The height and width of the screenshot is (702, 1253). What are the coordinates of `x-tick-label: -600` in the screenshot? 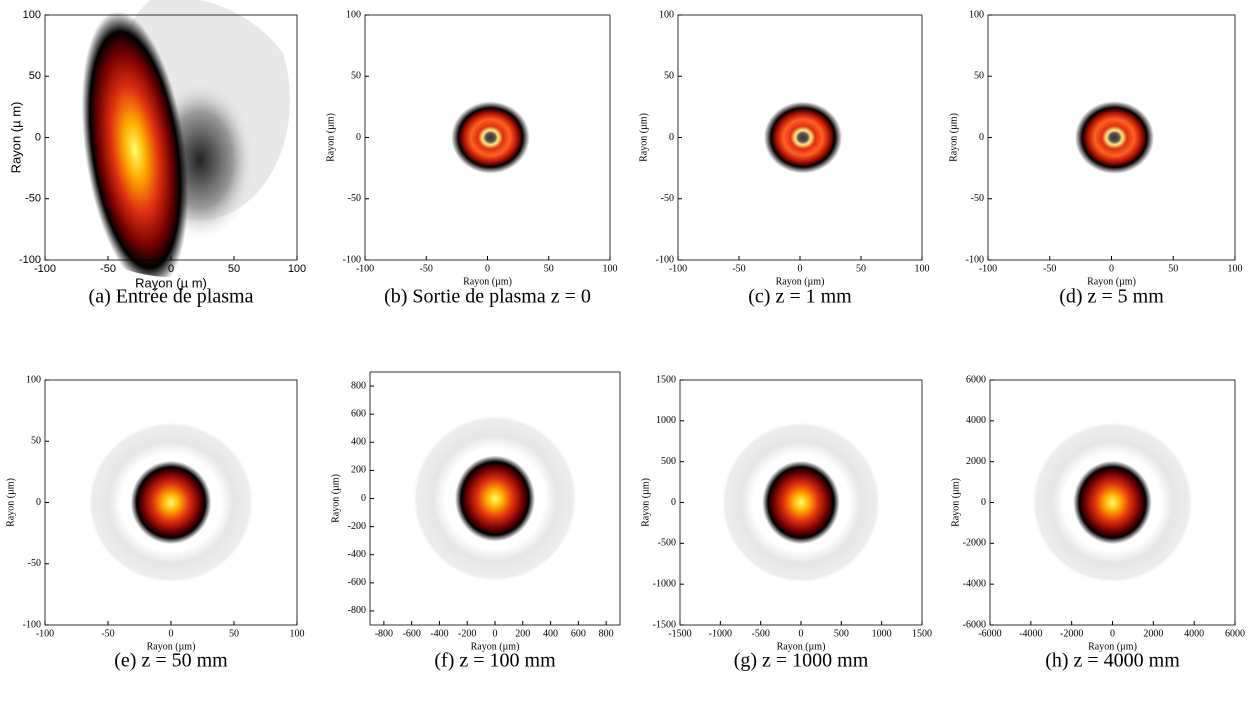 It's located at (411, 633).